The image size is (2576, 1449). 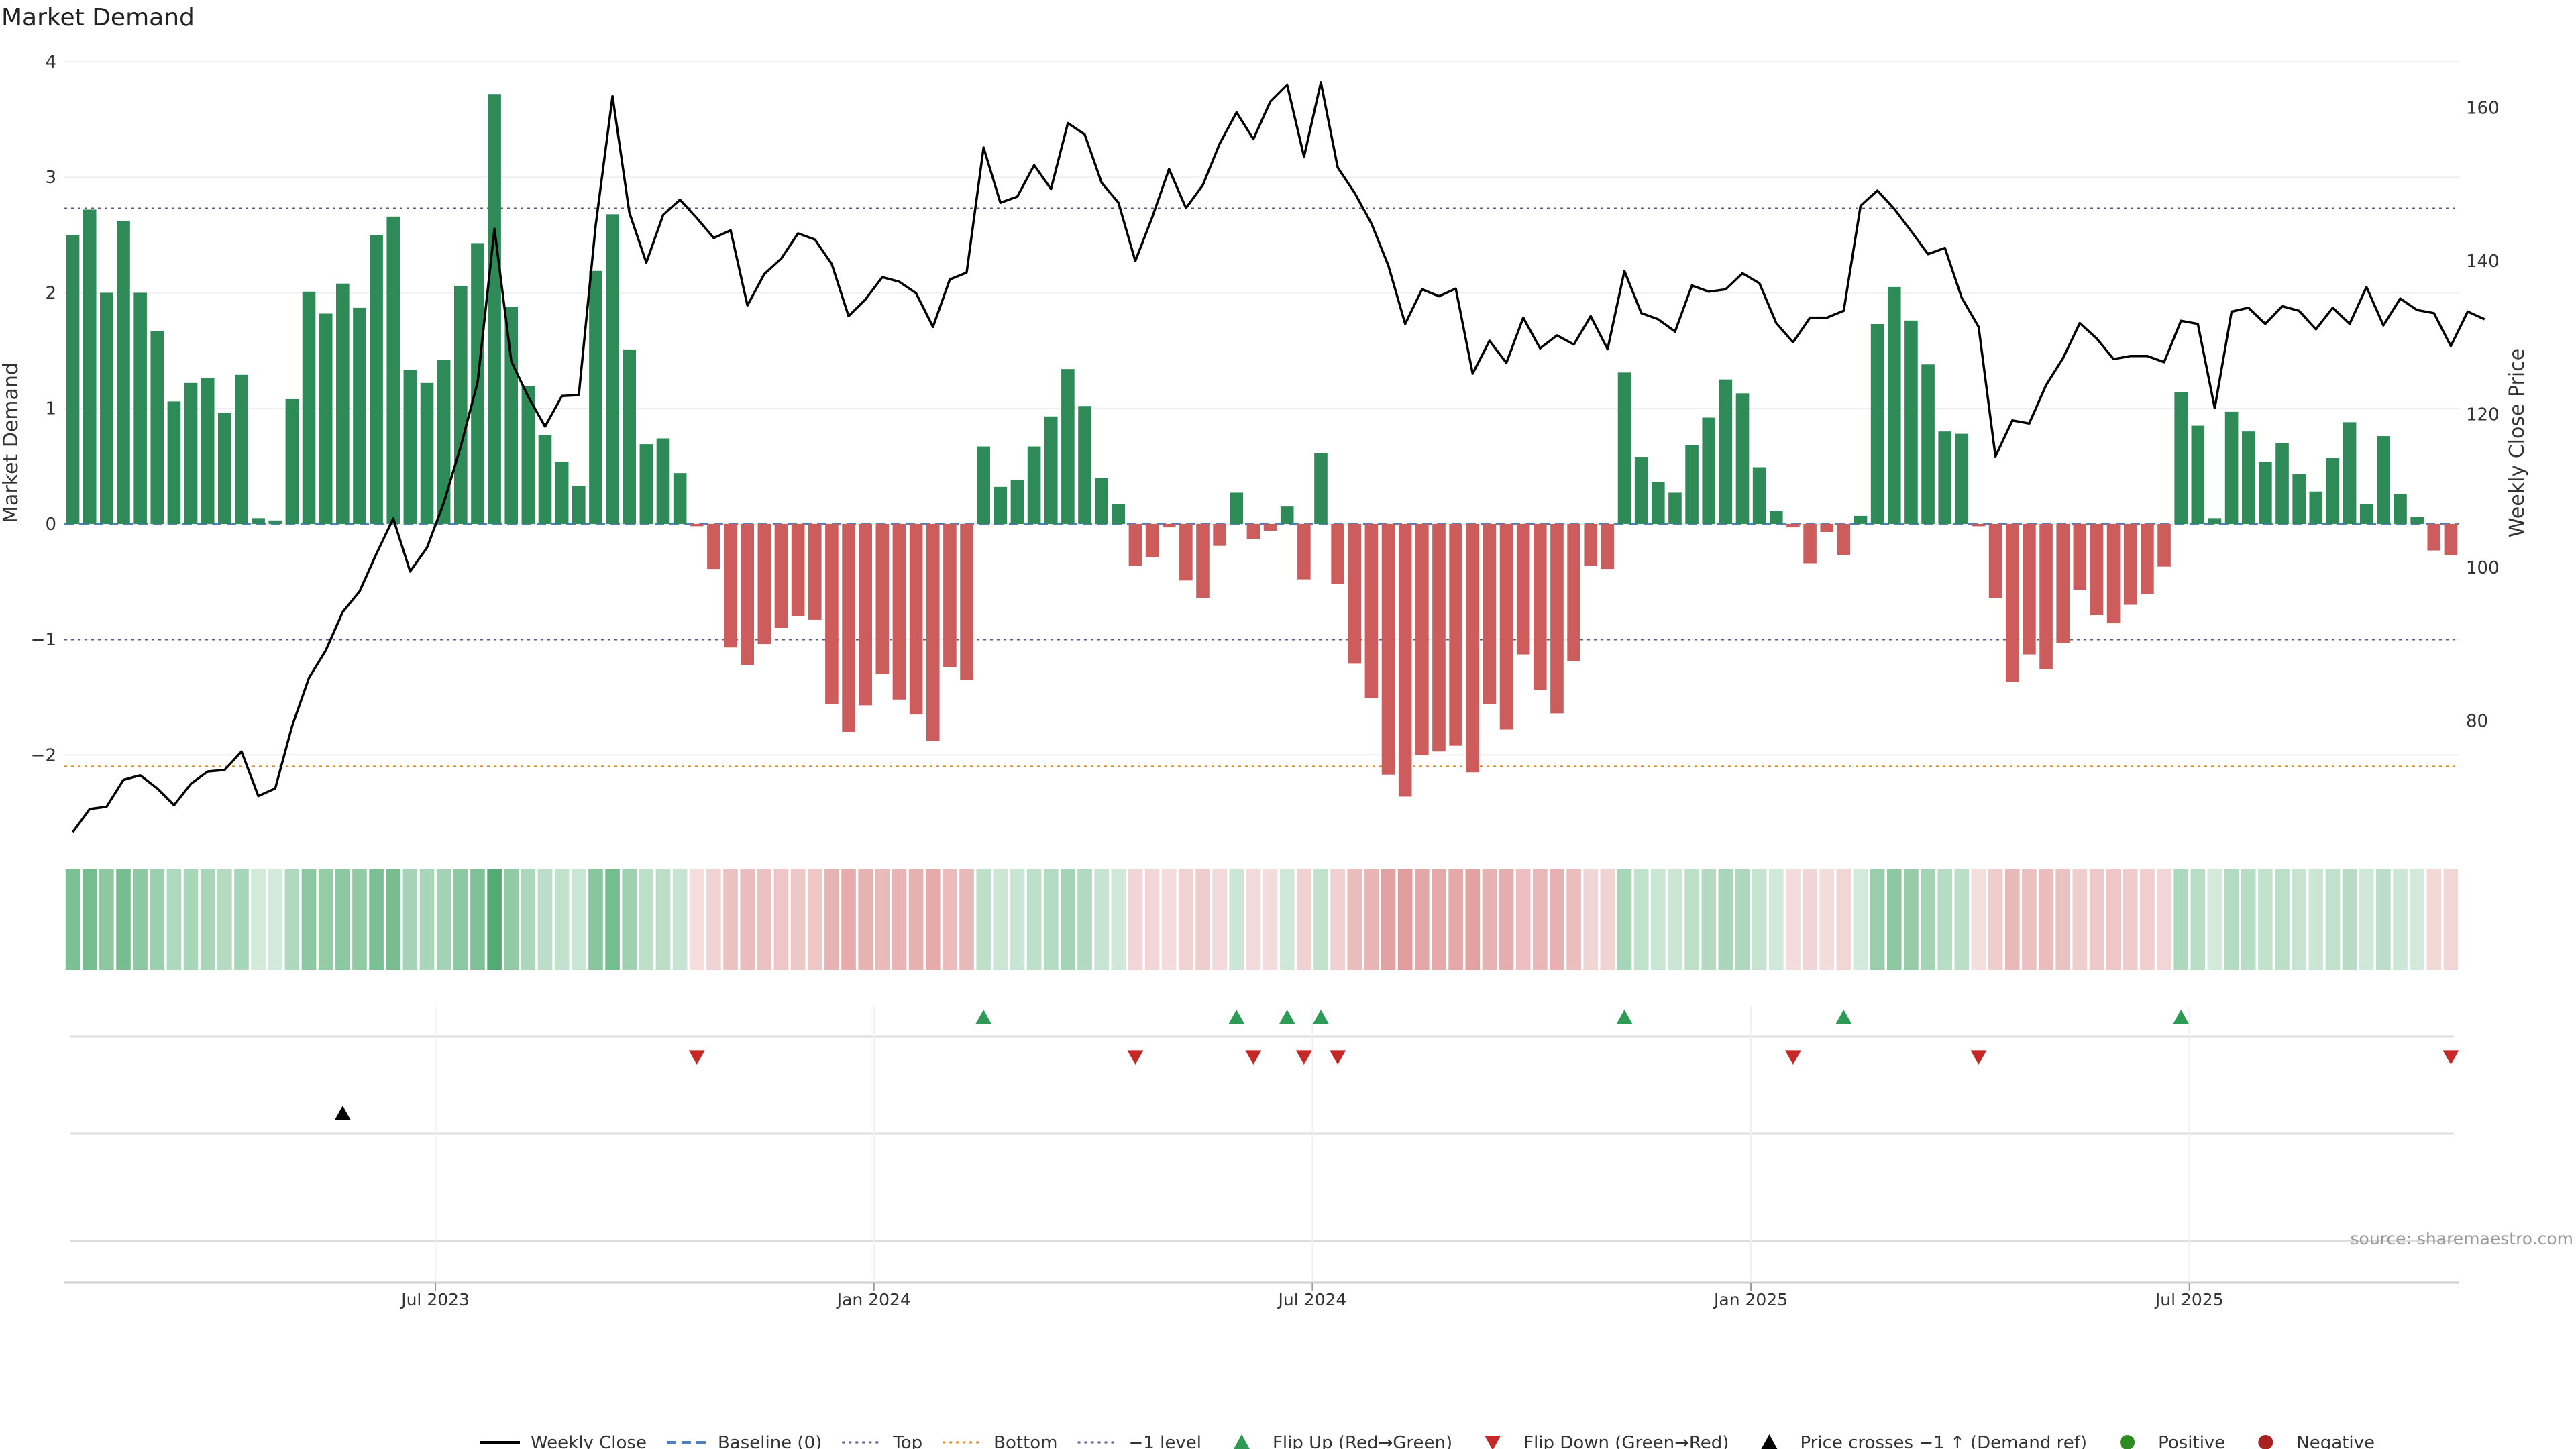 I want to click on legend-item: Negative, so click(x=2316, y=1441).